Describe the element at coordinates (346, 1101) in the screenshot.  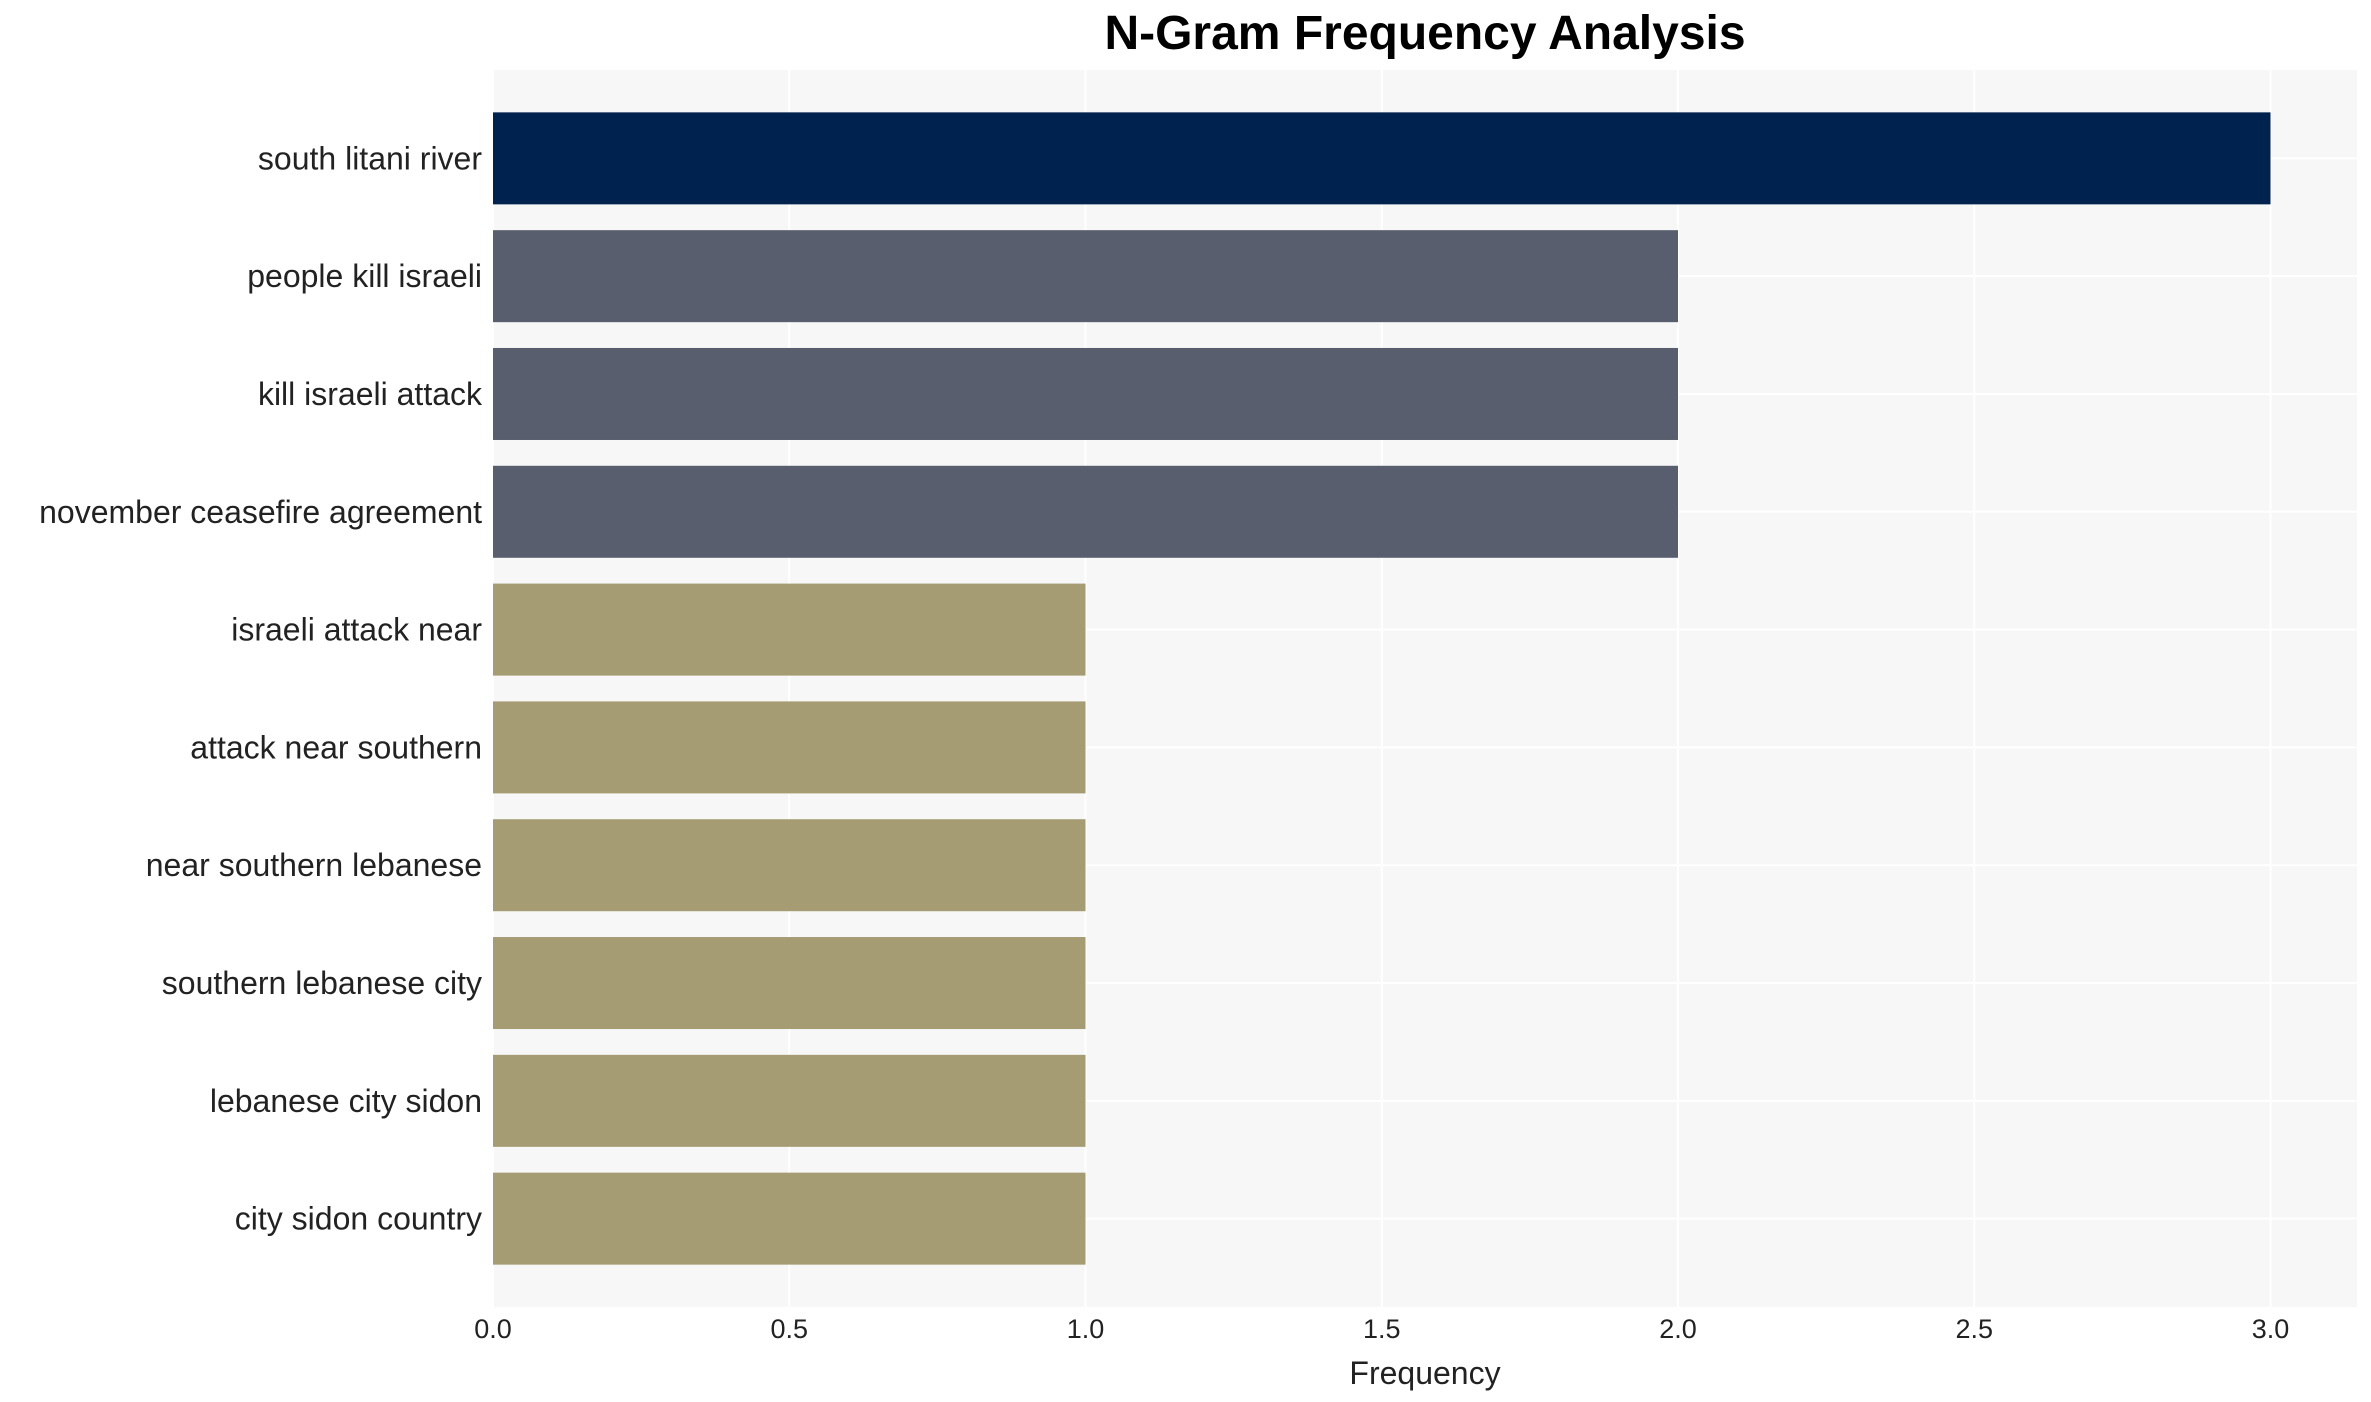
I see `category-label: lebanese city sidon` at that location.